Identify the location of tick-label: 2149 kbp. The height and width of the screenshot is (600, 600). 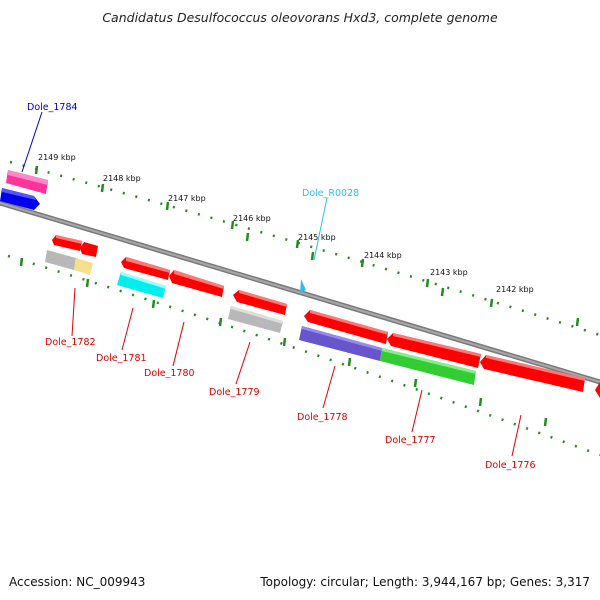
(57, 157).